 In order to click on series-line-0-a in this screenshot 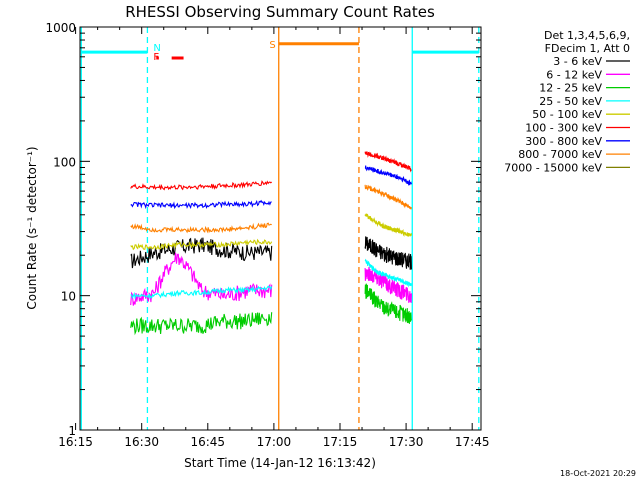, I will do `click(201, 253)`.